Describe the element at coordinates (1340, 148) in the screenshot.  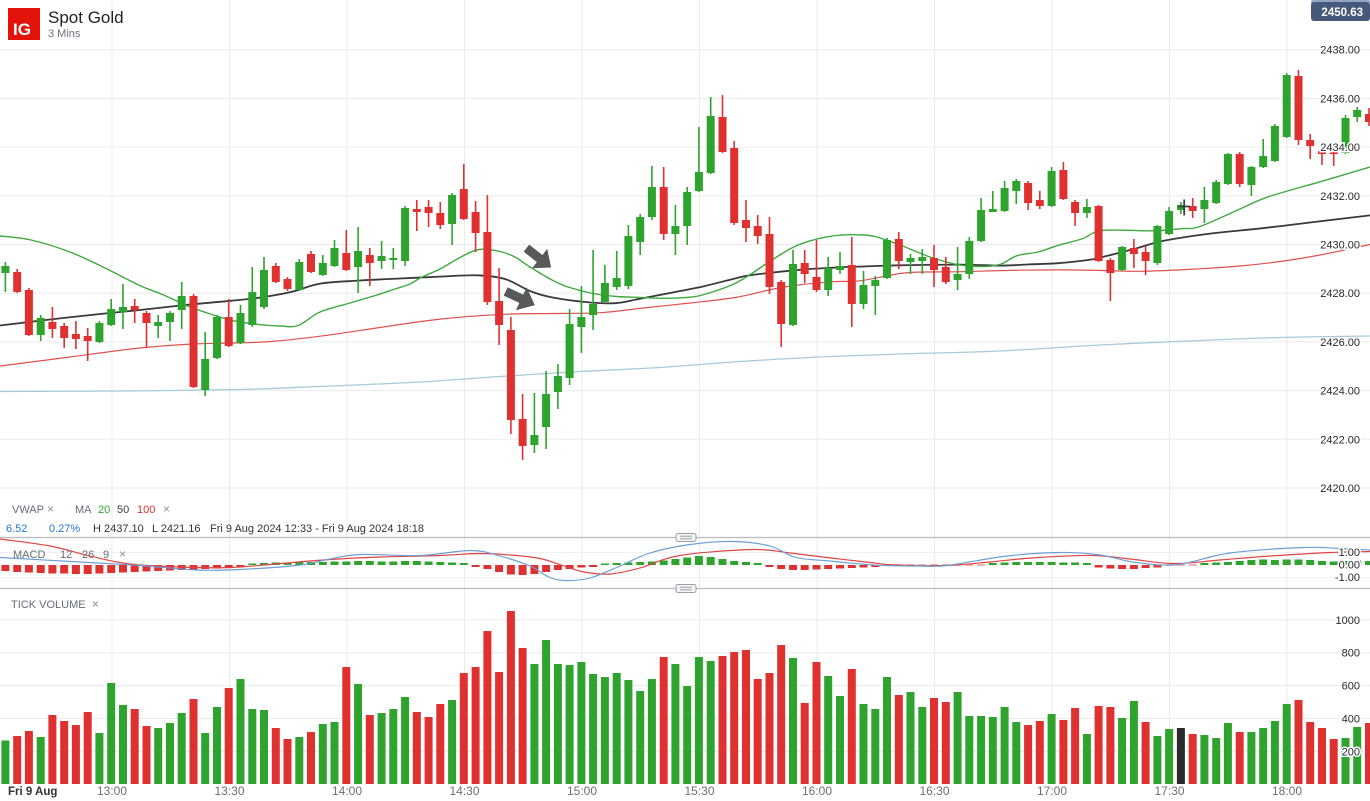
I see `svg-text: 2434.00` at that location.